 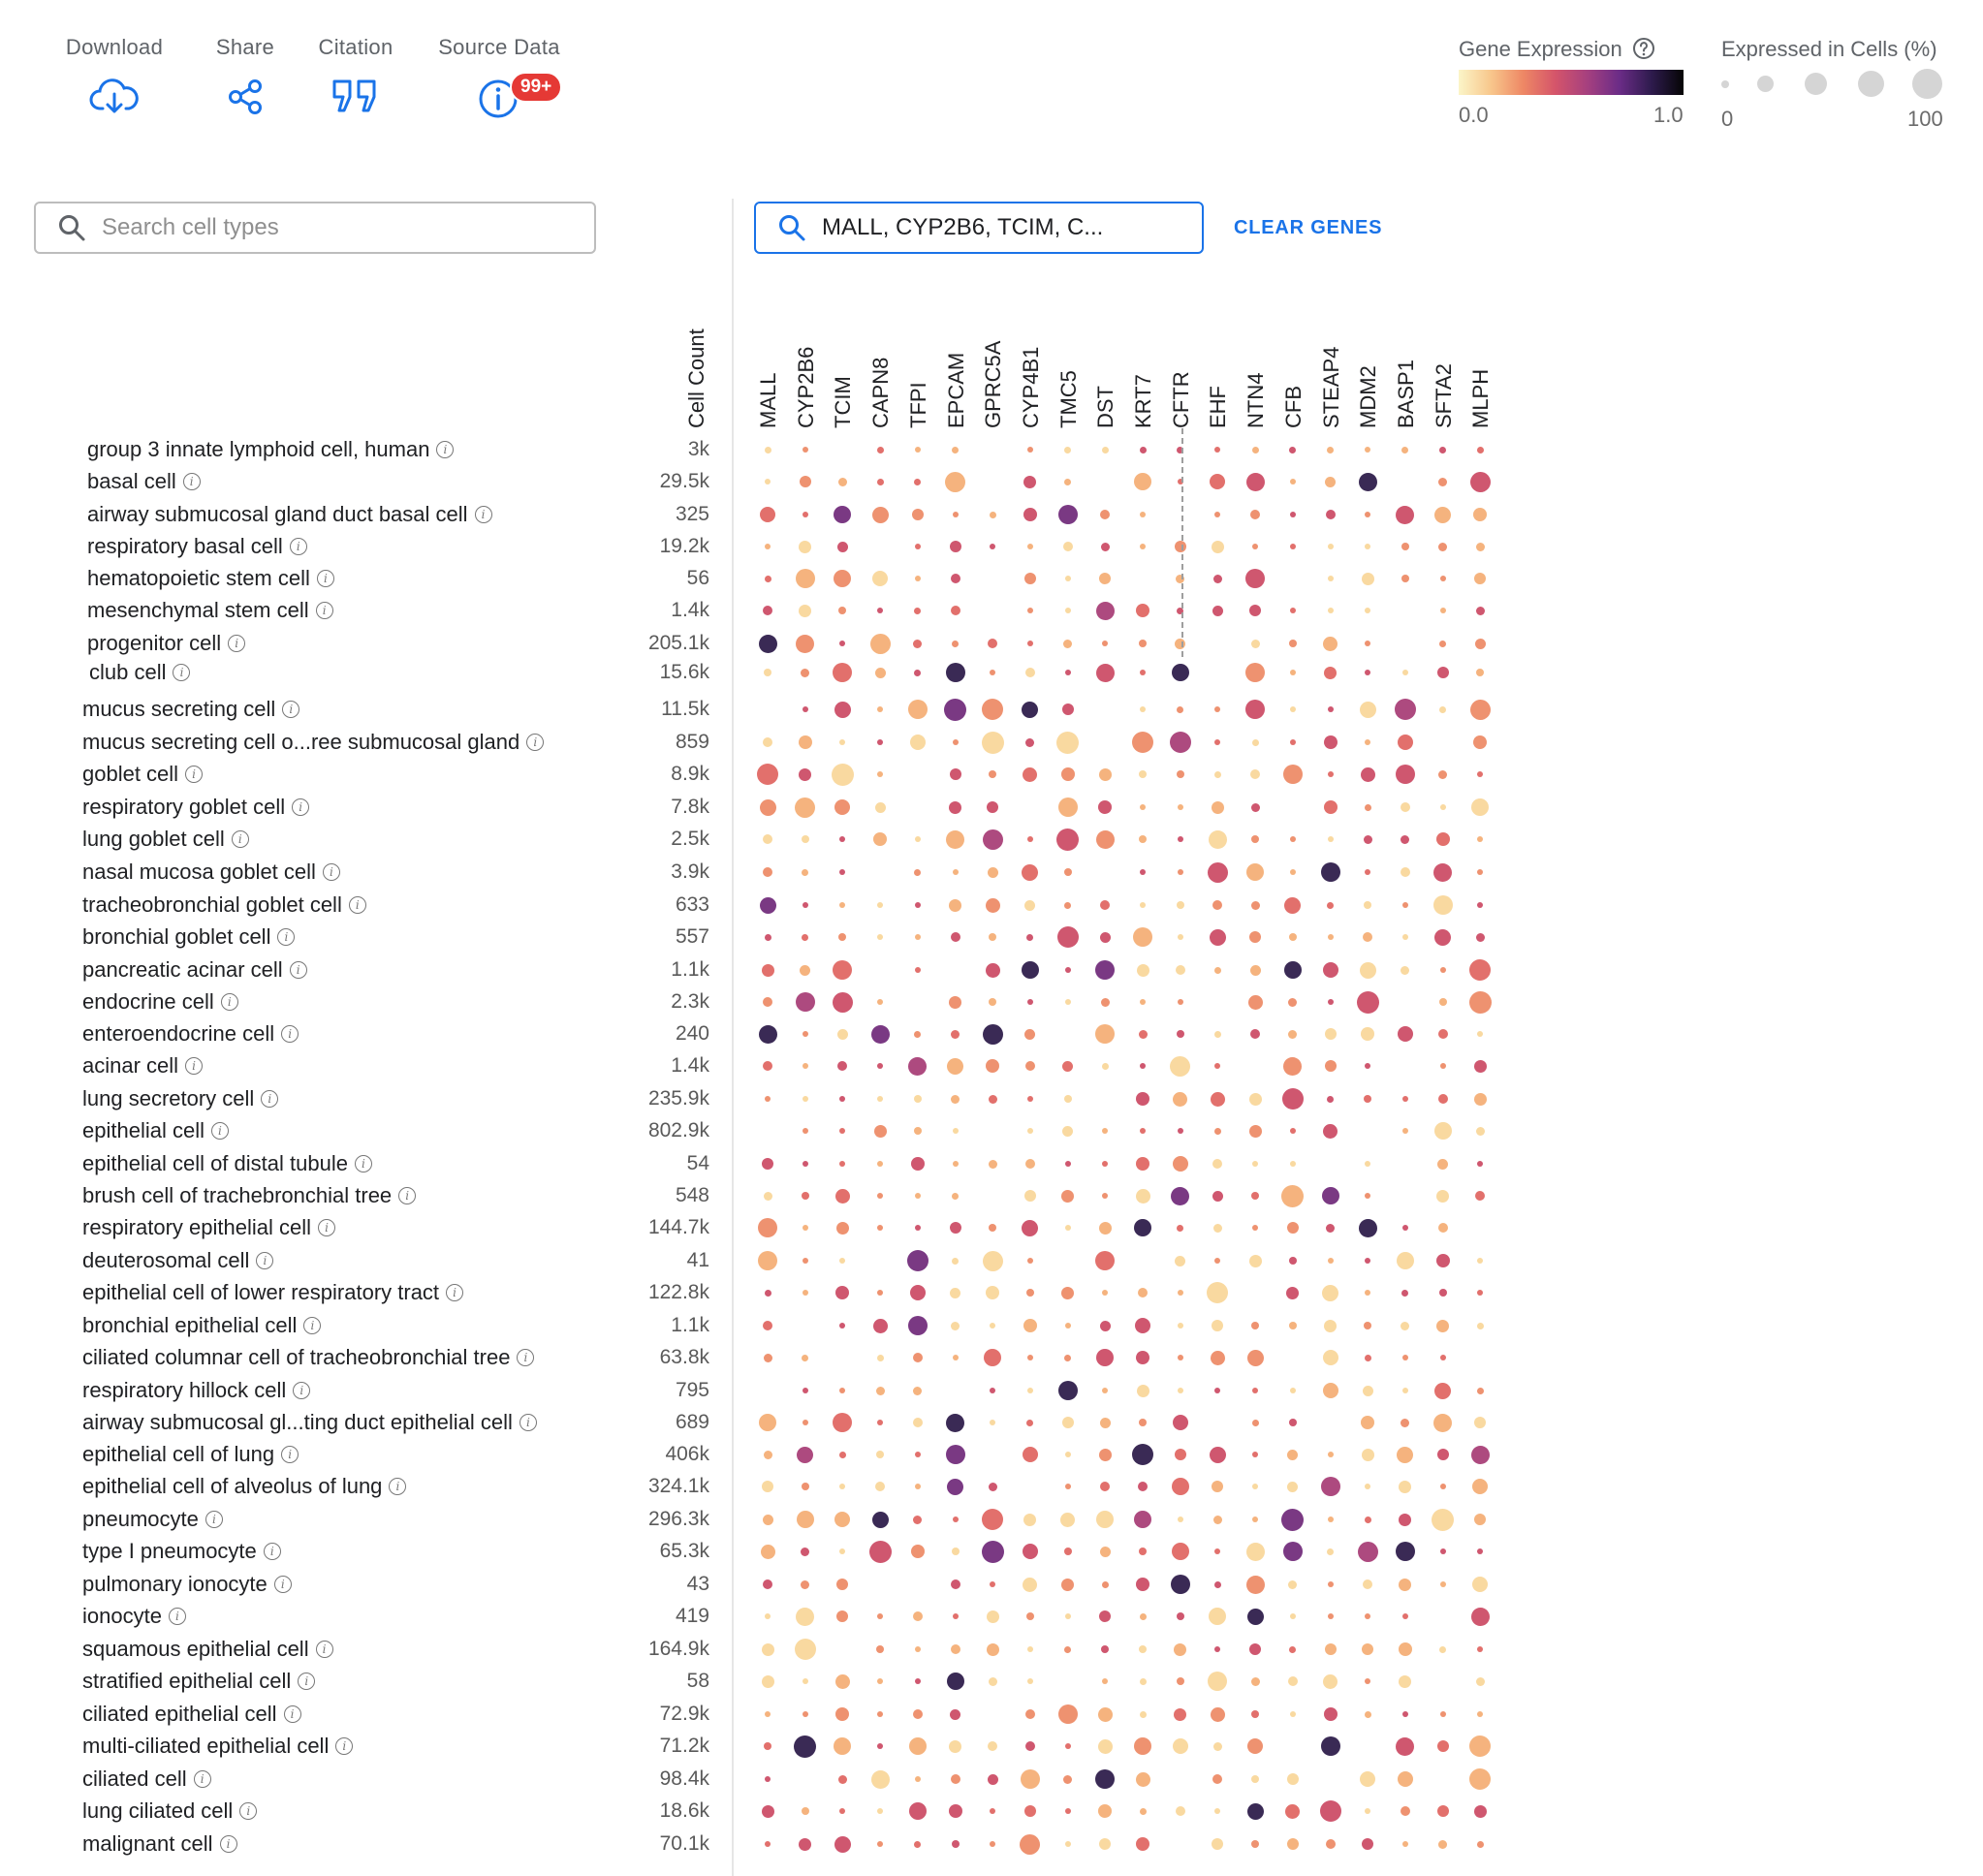 What do you see at coordinates (1406, 394) in the screenshot?
I see `gene-header-basp1: BASP1` at bounding box center [1406, 394].